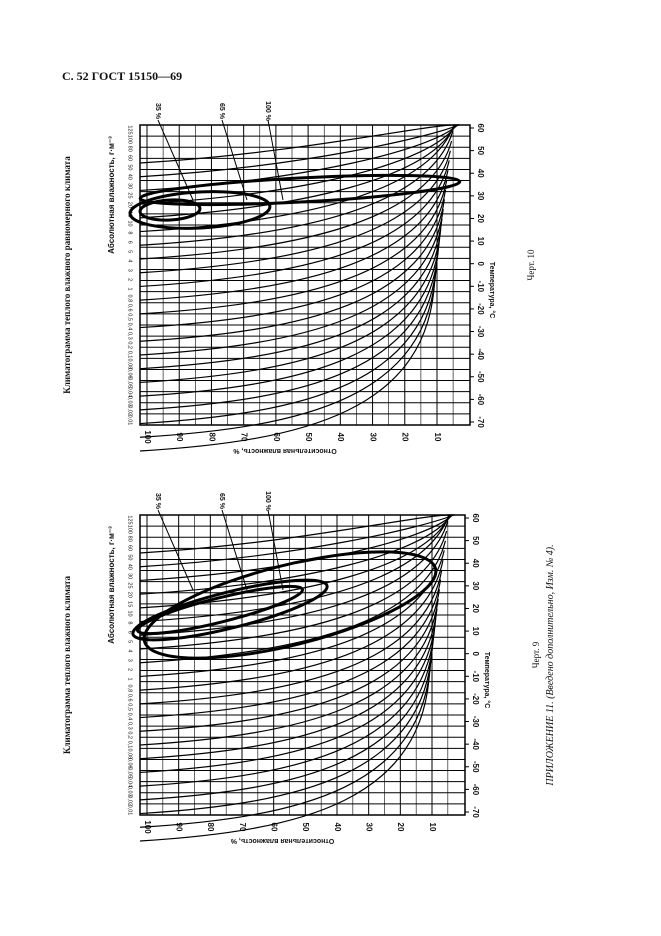 This screenshot has width=661, height=936. What do you see at coordinates (130, 420) in the screenshot?
I see `ah-tick-label: 0,01` at bounding box center [130, 420].